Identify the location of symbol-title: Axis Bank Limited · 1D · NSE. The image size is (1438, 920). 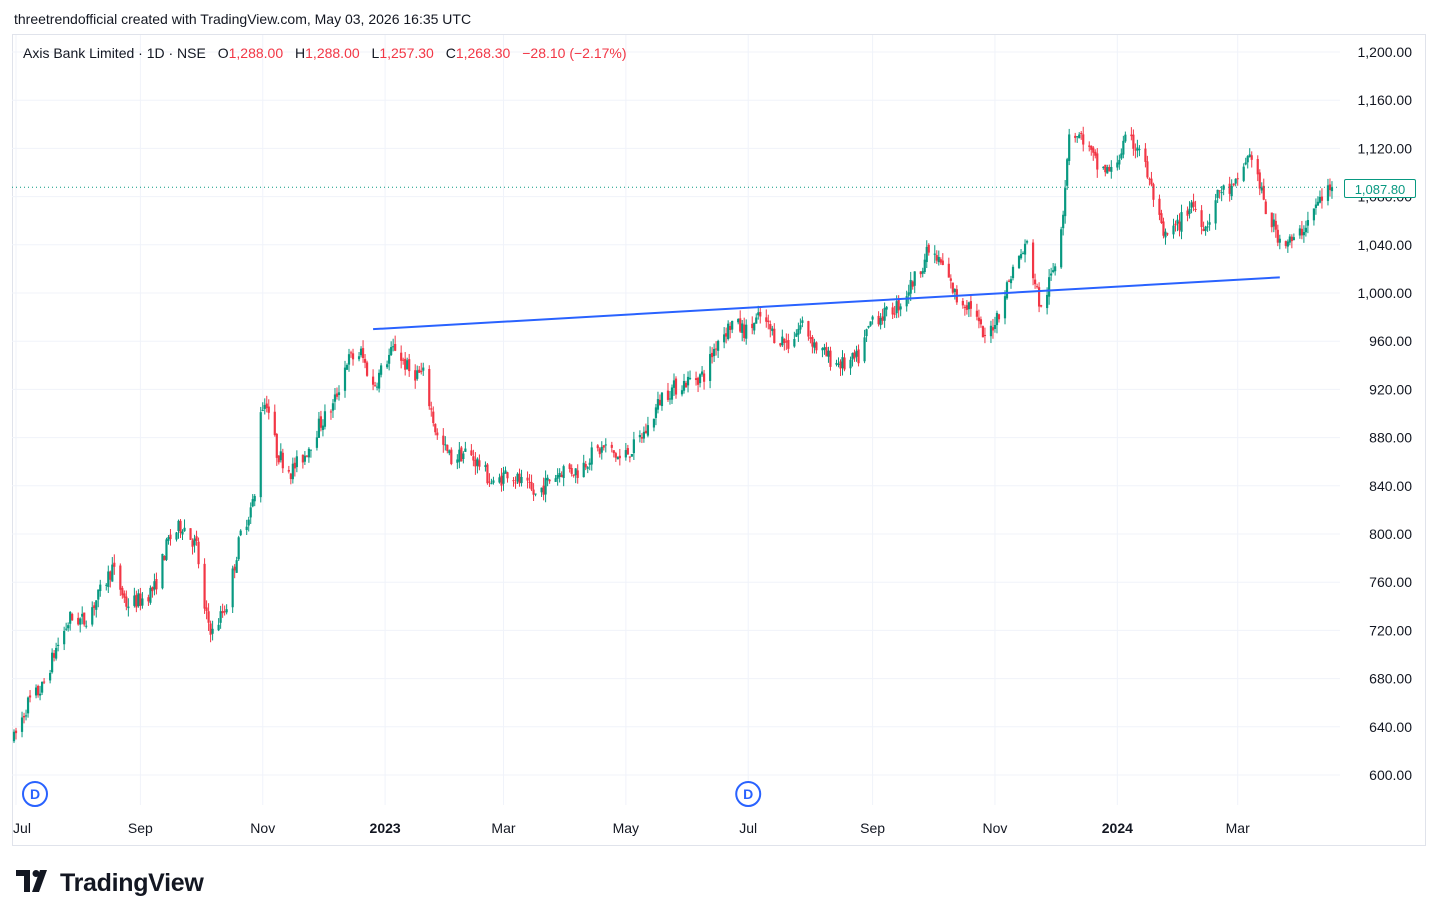
(114, 53).